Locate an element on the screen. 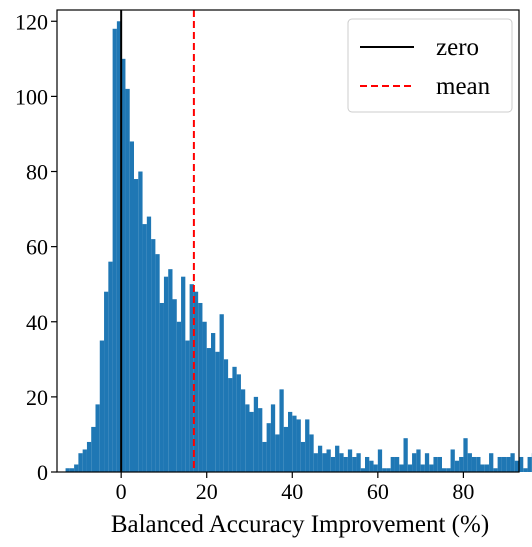  y-tick-label: 120 is located at coordinates (31, 21).